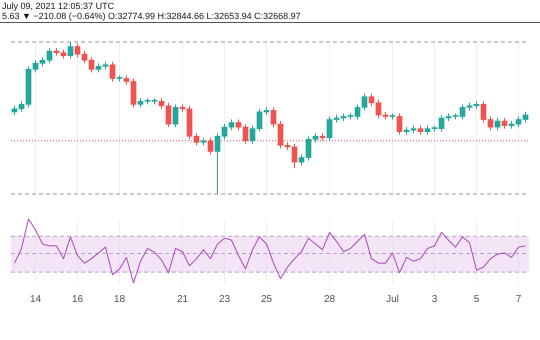  What do you see at coordinates (266, 299) in the screenshot?
I see `x-tick-label: 25` at bounding box center [266, 299].